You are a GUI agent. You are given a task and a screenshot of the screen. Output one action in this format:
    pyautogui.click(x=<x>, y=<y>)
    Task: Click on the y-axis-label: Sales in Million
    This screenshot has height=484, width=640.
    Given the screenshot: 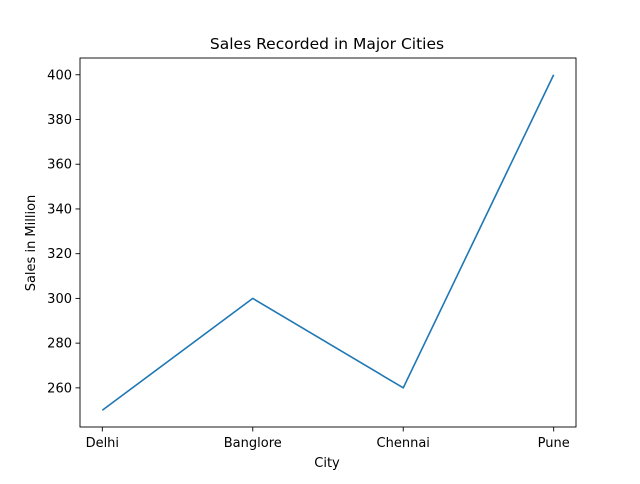 What is the action you would take?
    pyautogui.click(x=31, y=243)
    